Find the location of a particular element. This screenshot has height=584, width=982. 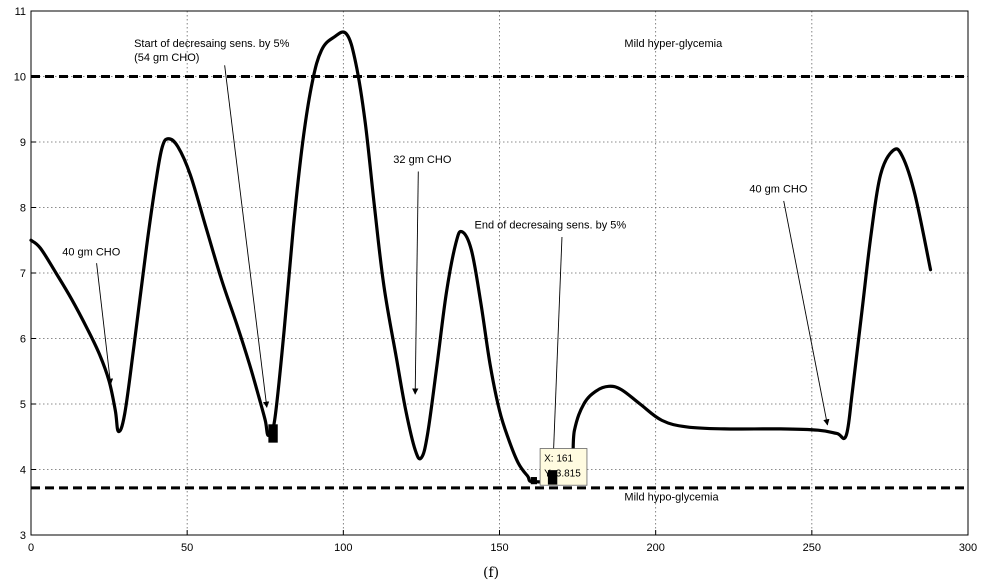

y-tick-label: 4 is located at coordinates (23, 471).